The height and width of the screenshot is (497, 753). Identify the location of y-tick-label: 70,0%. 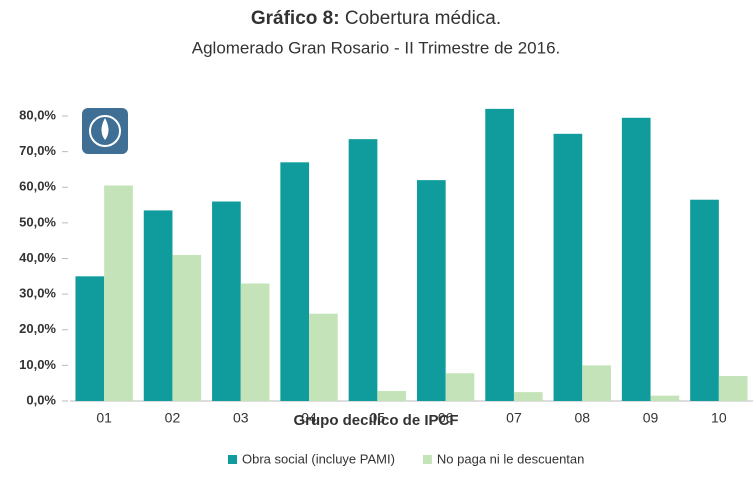
(37, 150).